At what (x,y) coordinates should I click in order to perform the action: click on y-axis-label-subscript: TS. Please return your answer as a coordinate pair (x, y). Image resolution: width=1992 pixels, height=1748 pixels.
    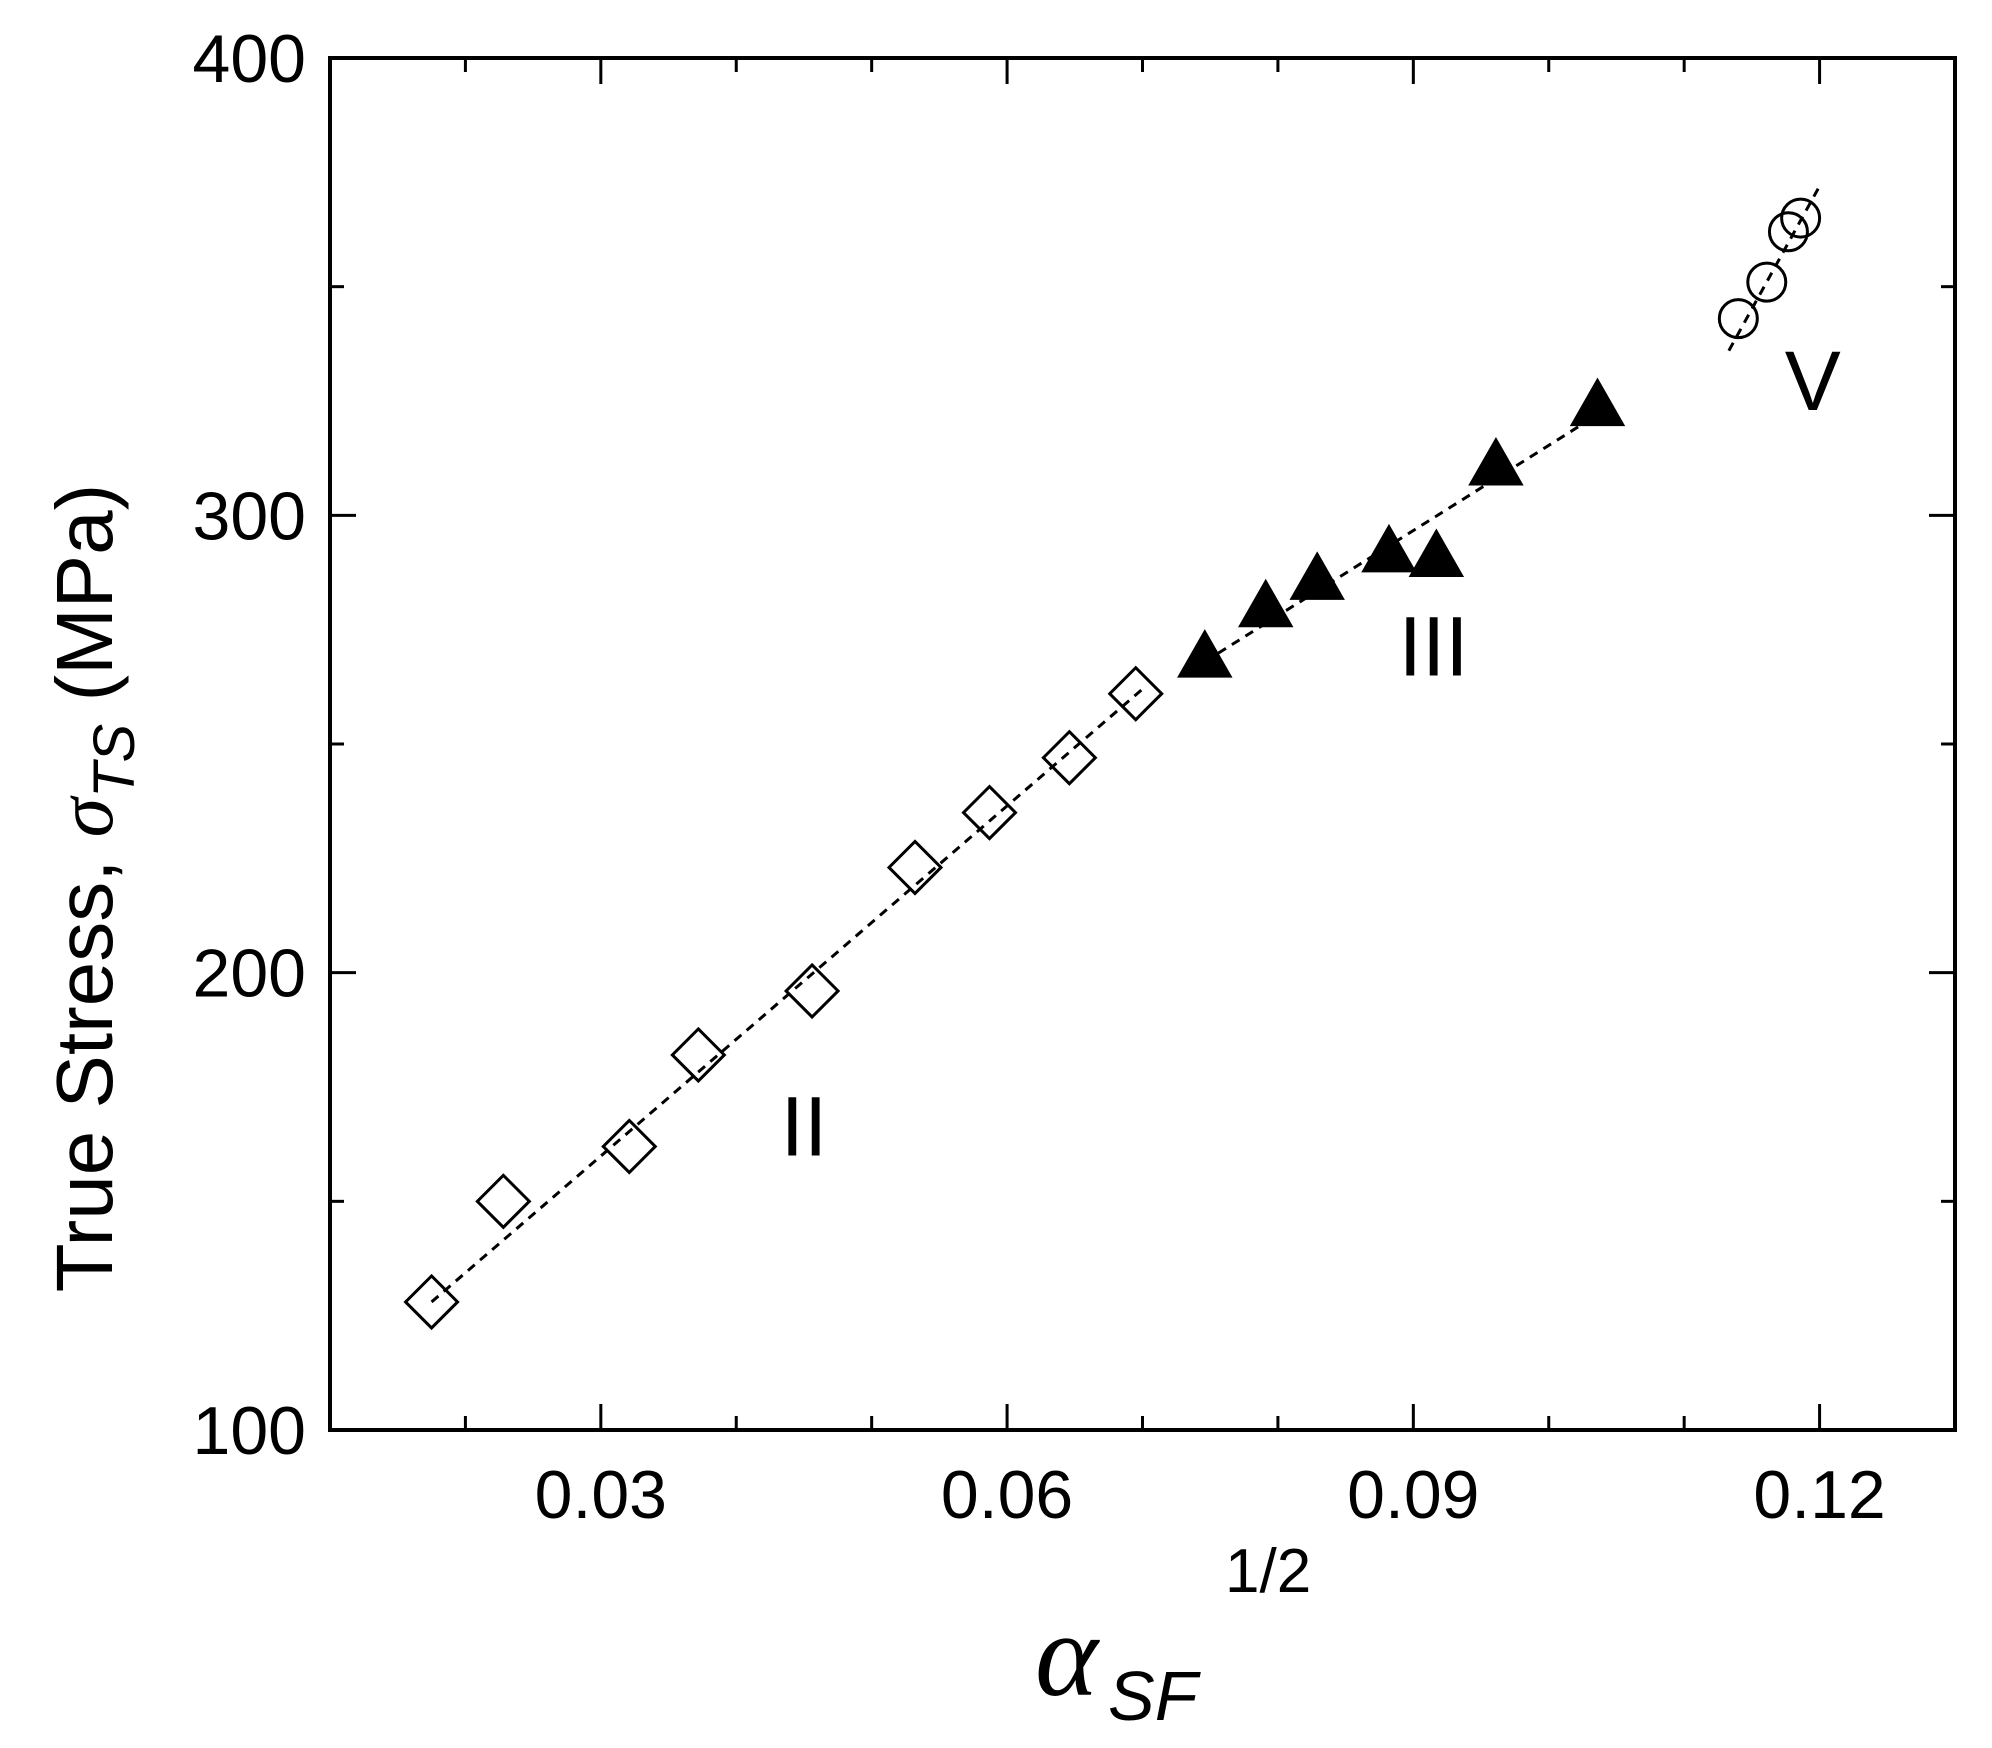
    Looking at the image, I should click on (114, 760).